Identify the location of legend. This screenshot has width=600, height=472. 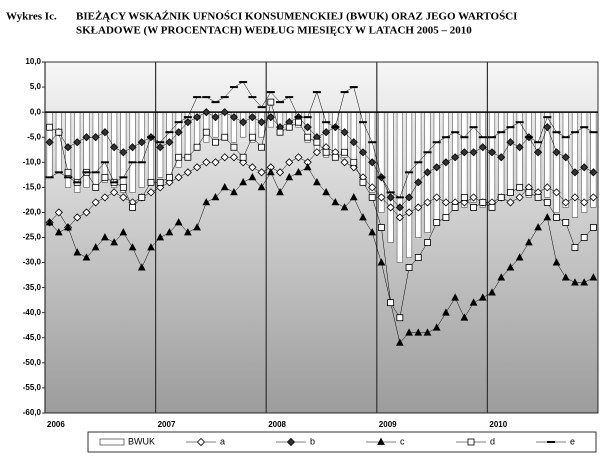
(342, 442).